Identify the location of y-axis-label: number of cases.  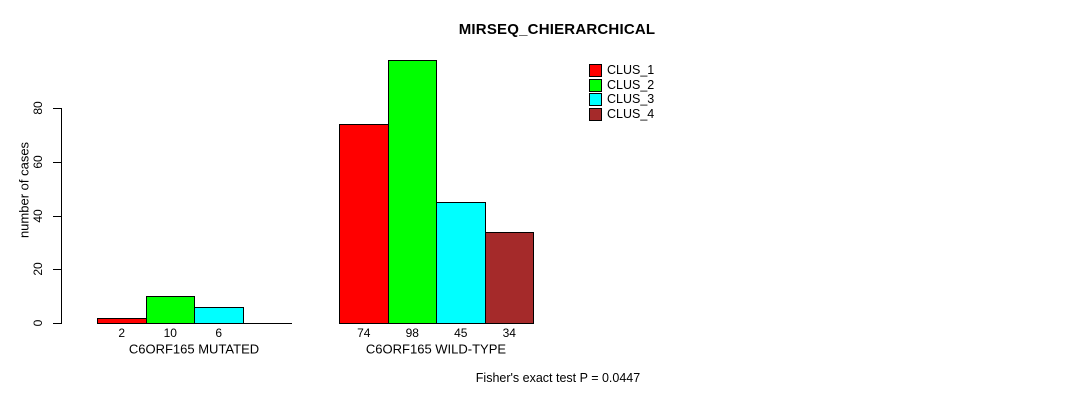
(24, 190).